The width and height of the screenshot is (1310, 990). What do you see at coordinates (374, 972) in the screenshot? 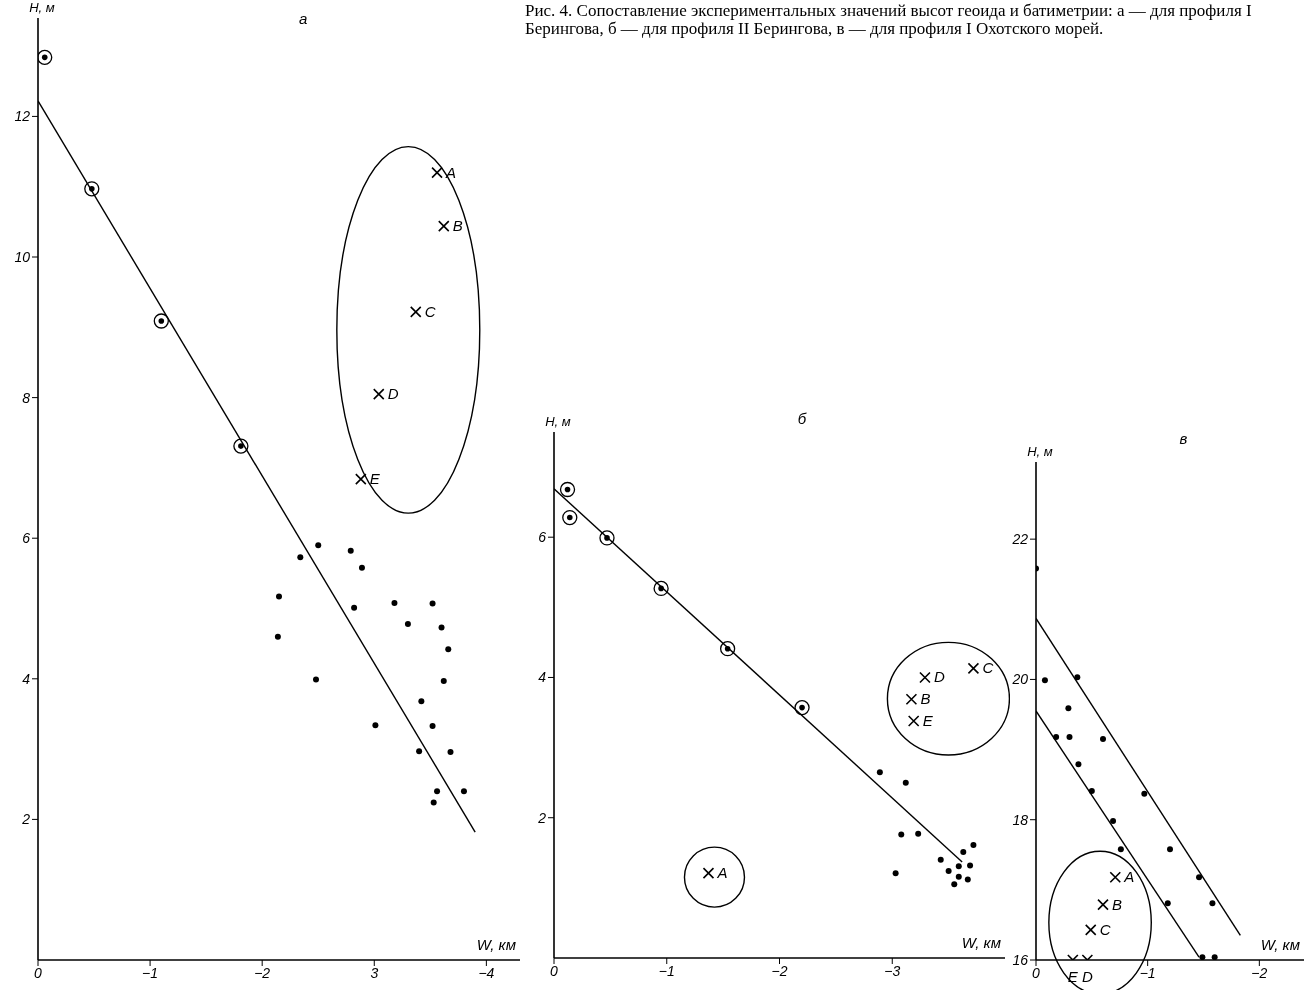
I see `x-tick-label: 3` at bounding box center [374, 972].